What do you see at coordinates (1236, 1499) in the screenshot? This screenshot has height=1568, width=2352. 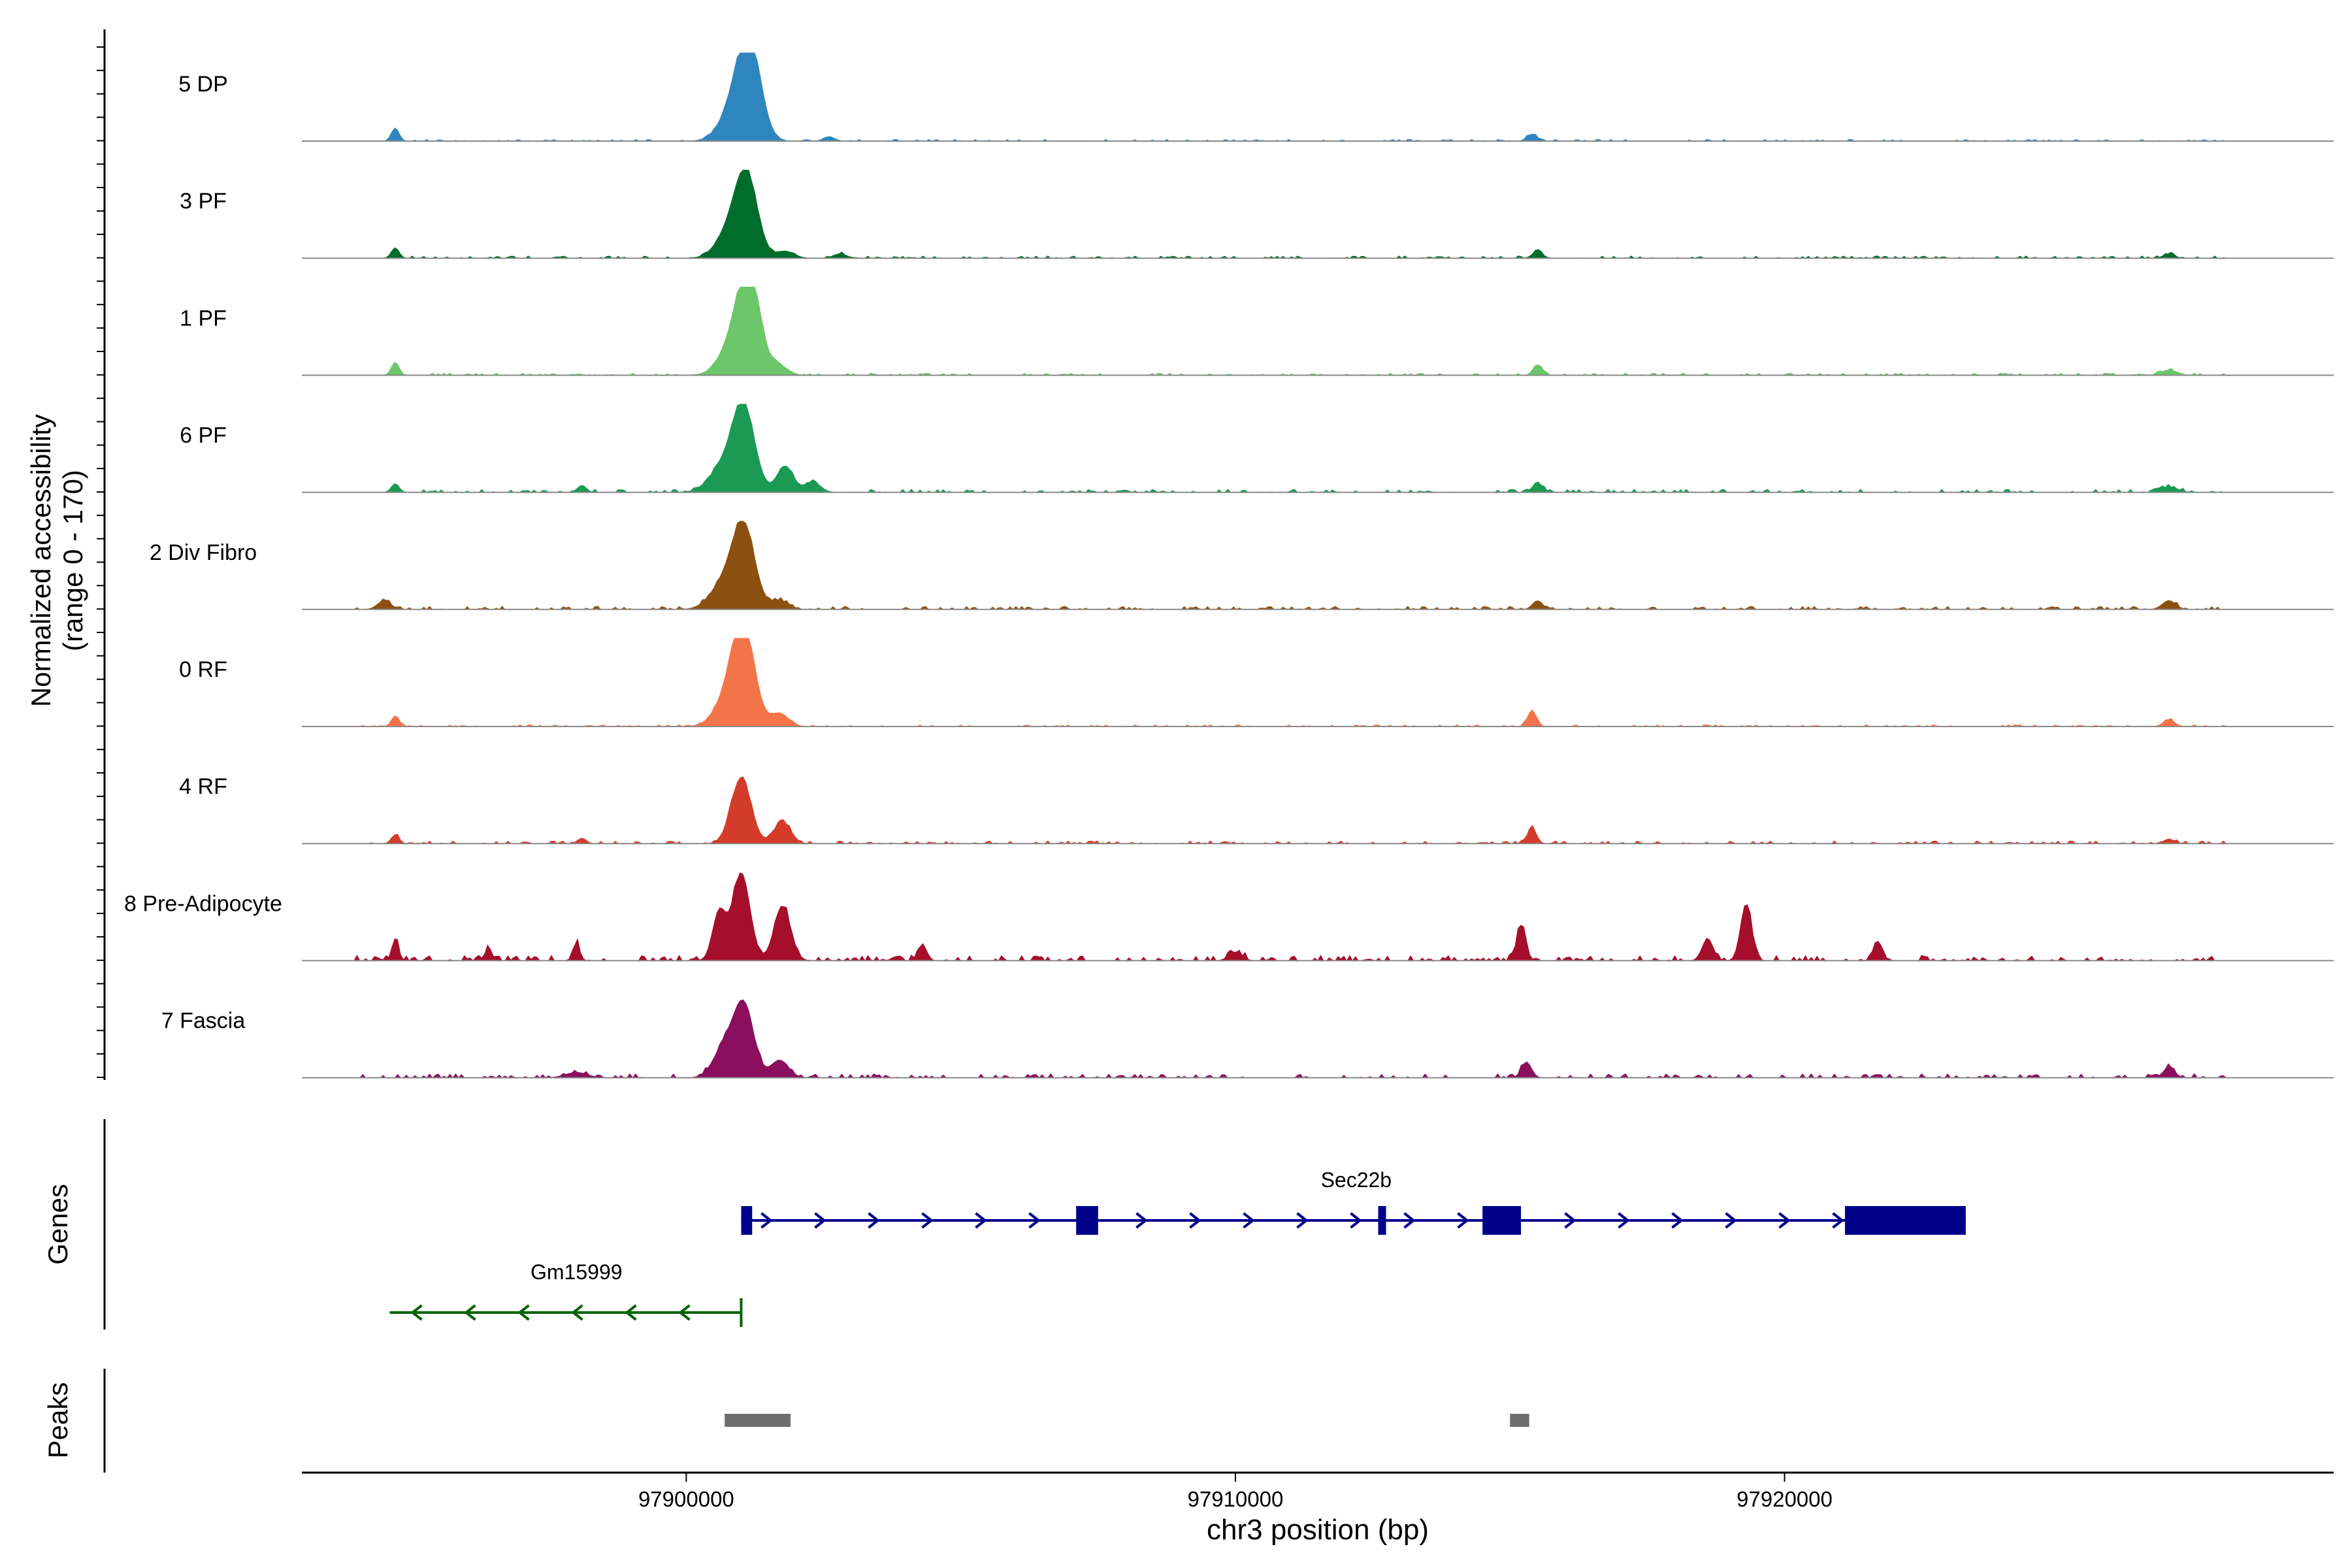 I see `x-tick-label: 97910000` at bounding box center [1236, 1499].